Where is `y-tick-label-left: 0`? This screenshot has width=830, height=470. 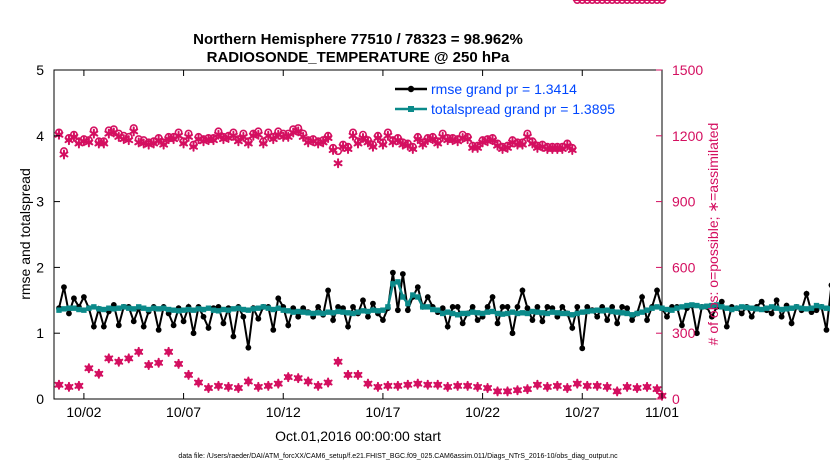 y-tick-label-left: 0 is located at coordinates (40, 399).